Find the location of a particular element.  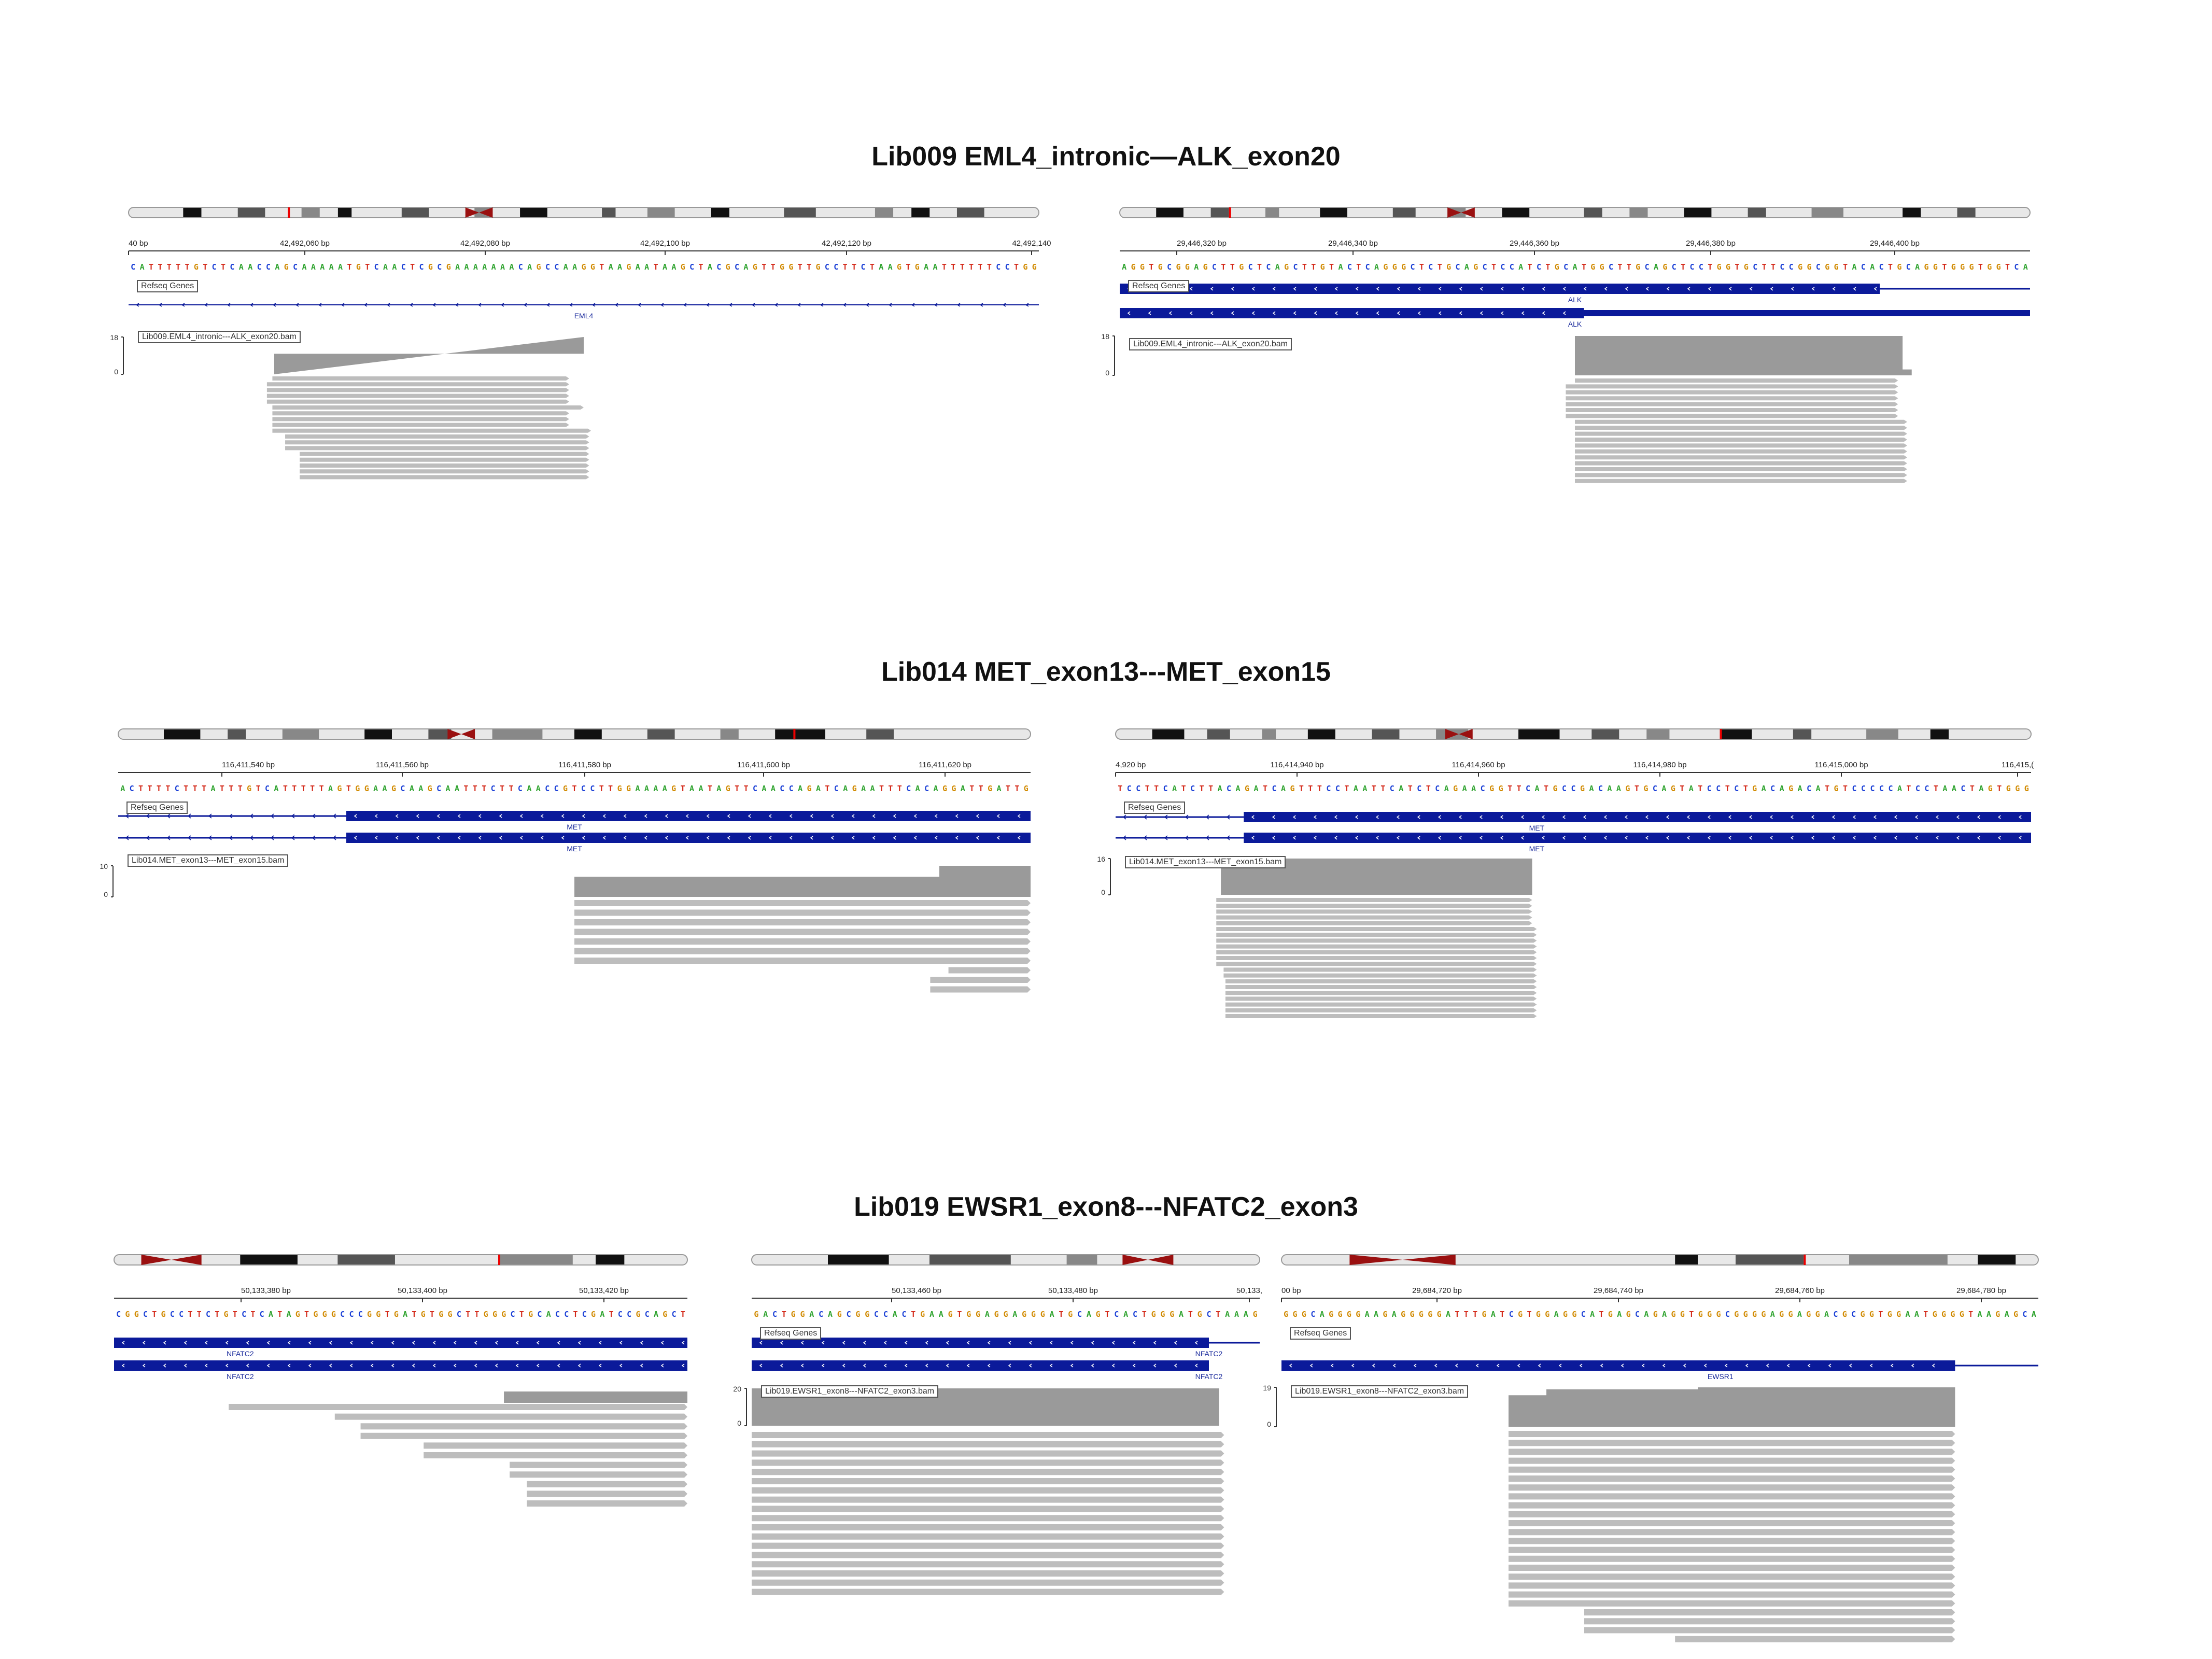

coverage-track: 10 0 is located at coordinates (565, 880).